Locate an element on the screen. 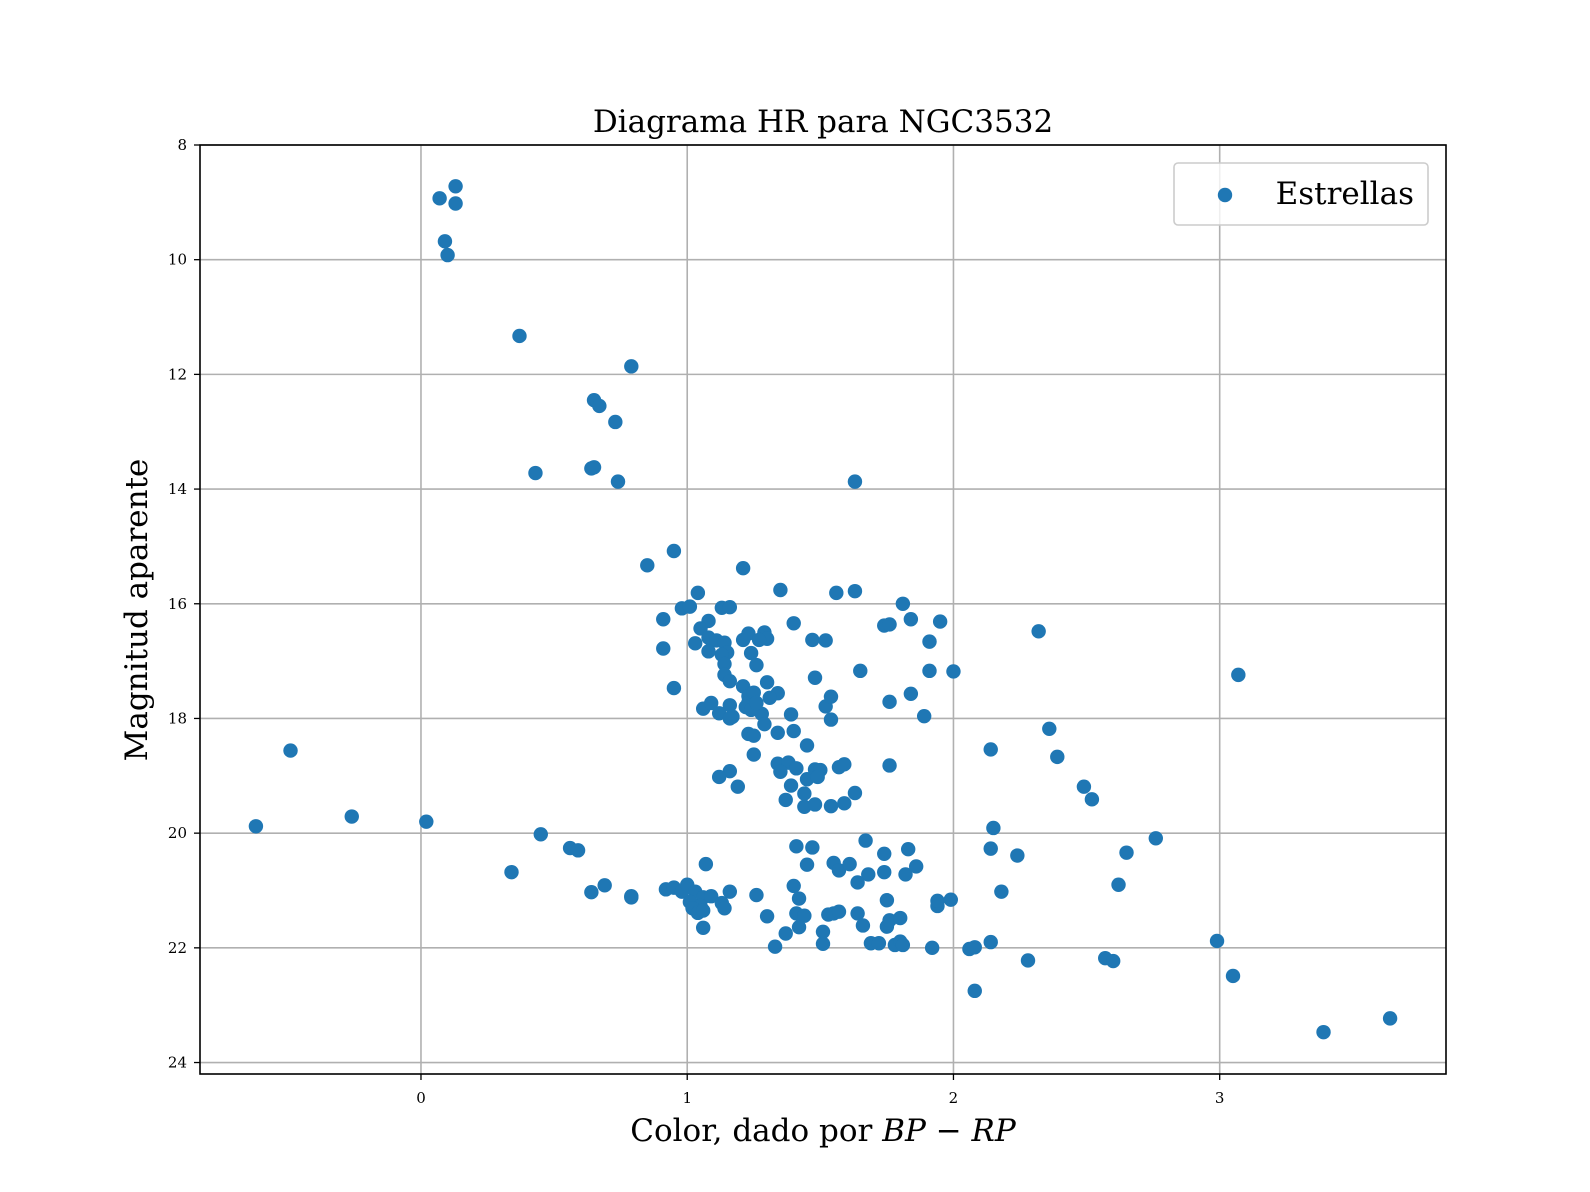  y-tick-label: 8 is located at coordinates (182, 145).